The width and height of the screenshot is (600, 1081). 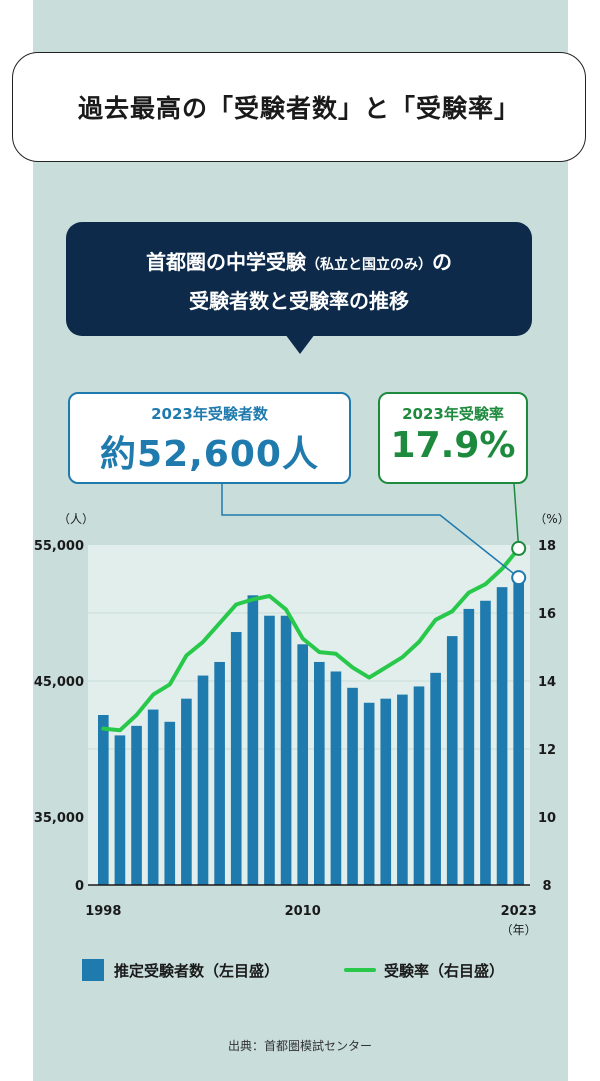 I want to click on y-left-tick-label: 0, so click(x=79, y=886).